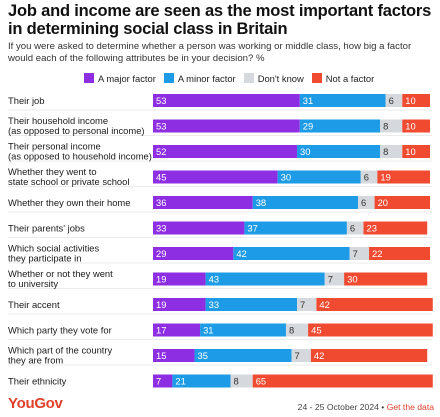  Describe the element at coordinates (46, 227) in the screenshot. I see `category-label: Their parents' jobs` at that location.